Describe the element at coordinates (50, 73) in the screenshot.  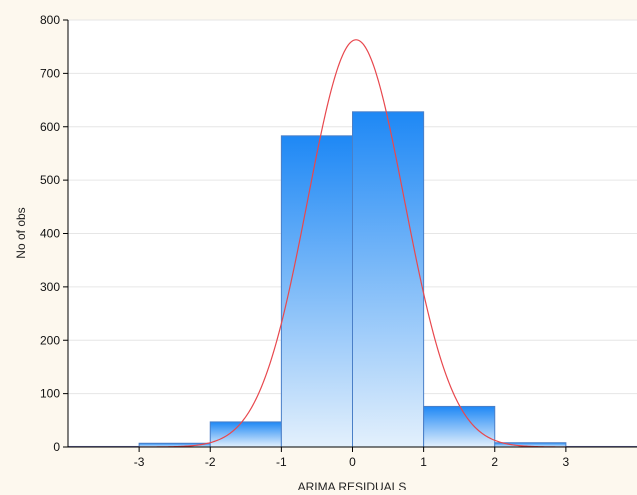
I see `y-tick-label: 700` at that location.